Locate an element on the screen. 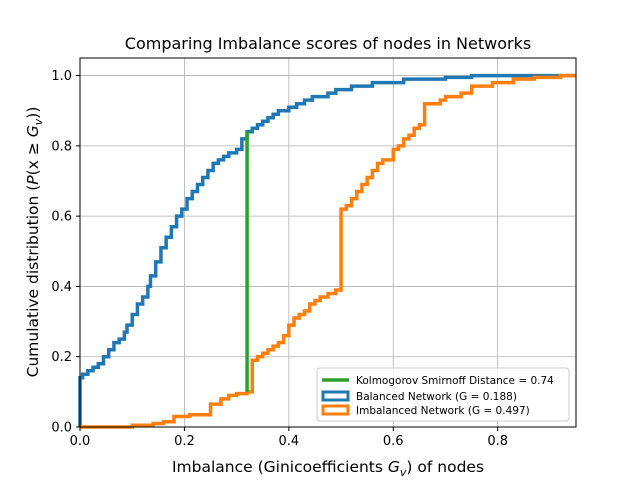  y-tick-label-0: 0.0 is located at coordinates (61, 428).